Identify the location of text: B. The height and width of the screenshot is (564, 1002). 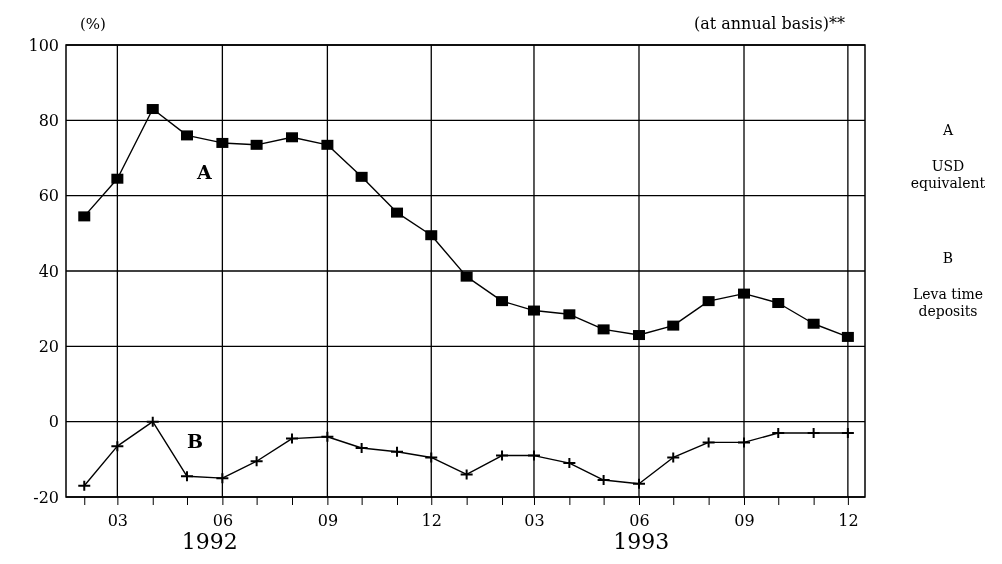
(948, 258).